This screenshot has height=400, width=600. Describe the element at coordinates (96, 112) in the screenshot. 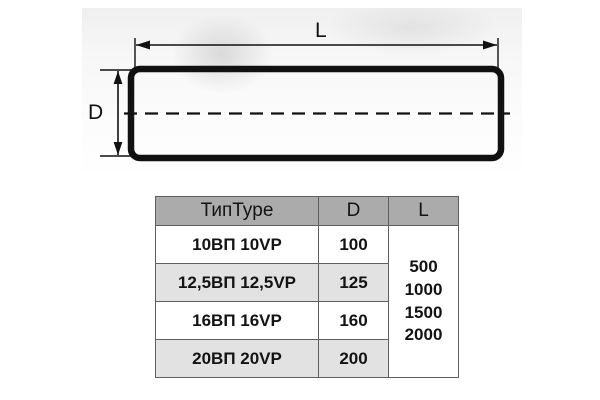

I see `diameter-dimension-label: D` at that location.